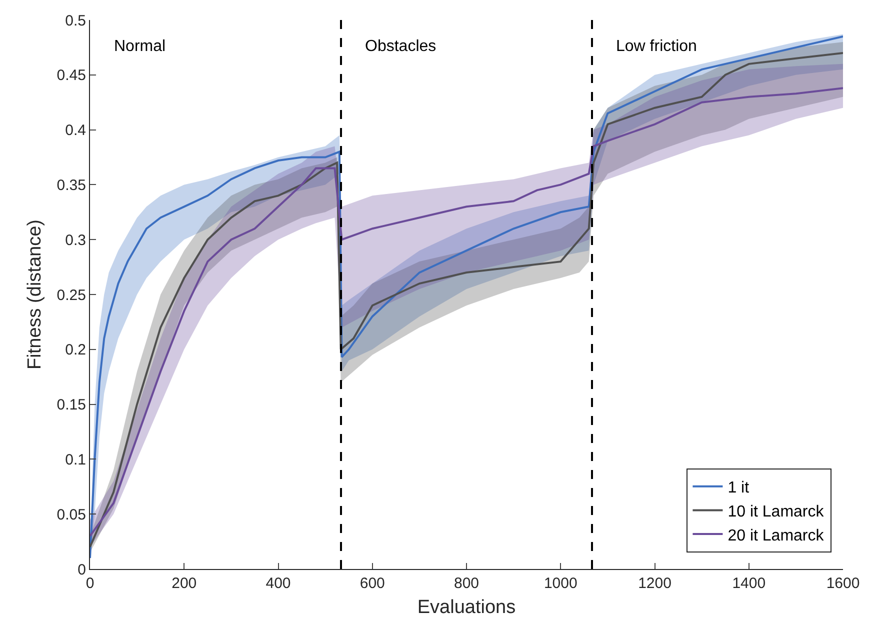  I want to click on x-tick-label: 200, so click(184, 583).